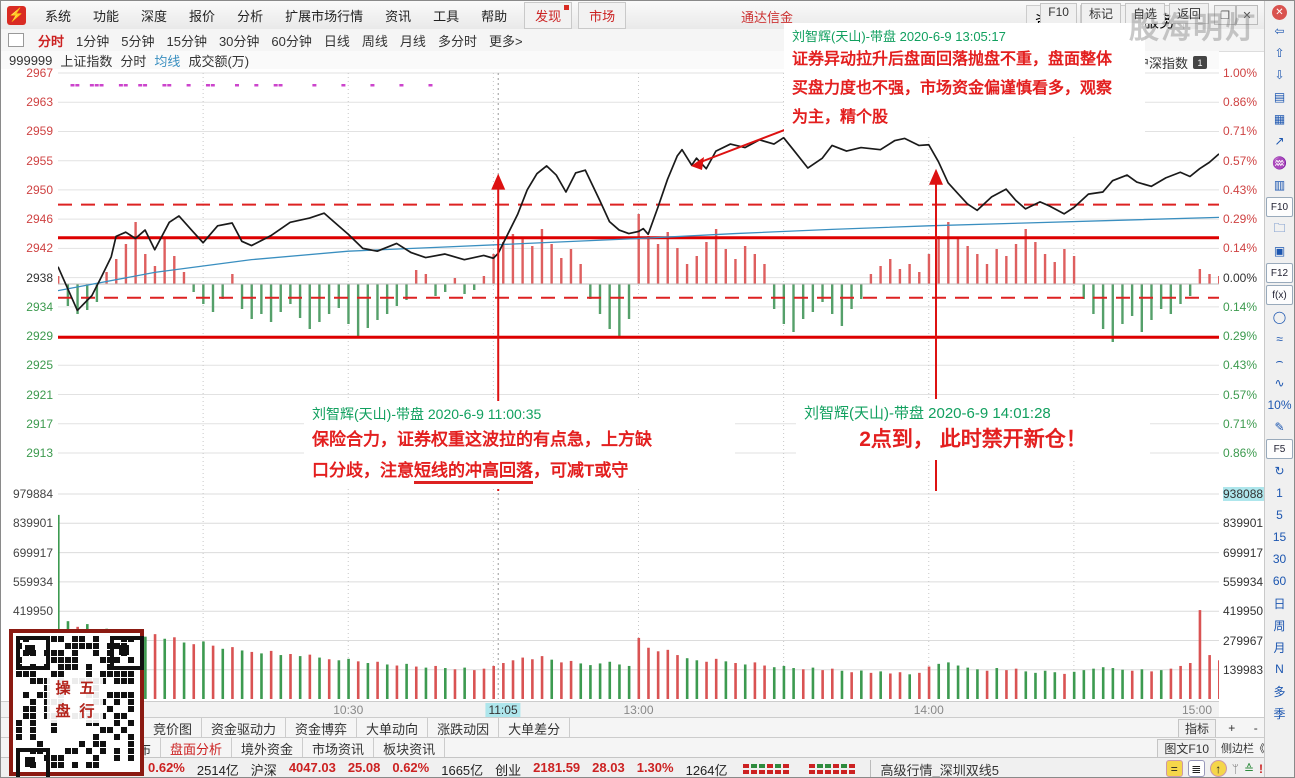  Describe the element at coordinates (393, 728) in the screenshot. I see `tab-大单动向: 大单动向` at that location.